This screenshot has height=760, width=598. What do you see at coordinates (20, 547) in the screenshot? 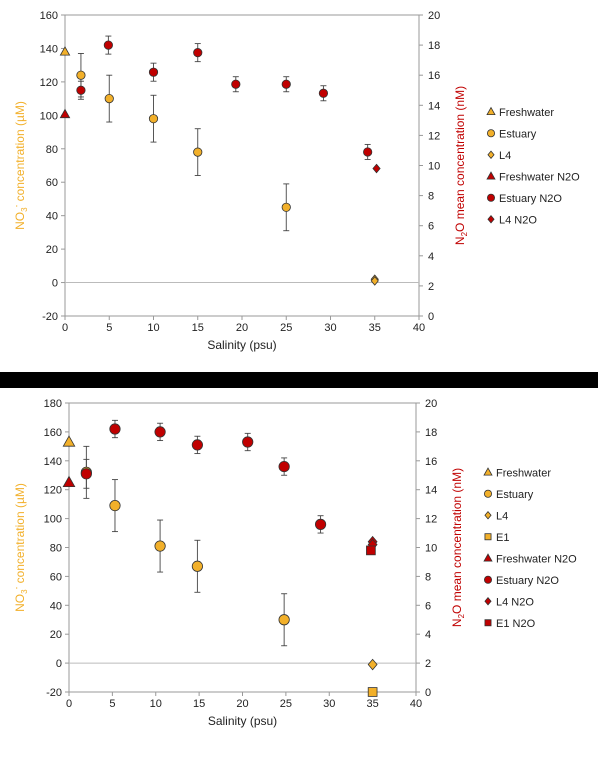
I see `y-left-axis-label: NO3- concentration (µM)` at bounding box center [20, 547].